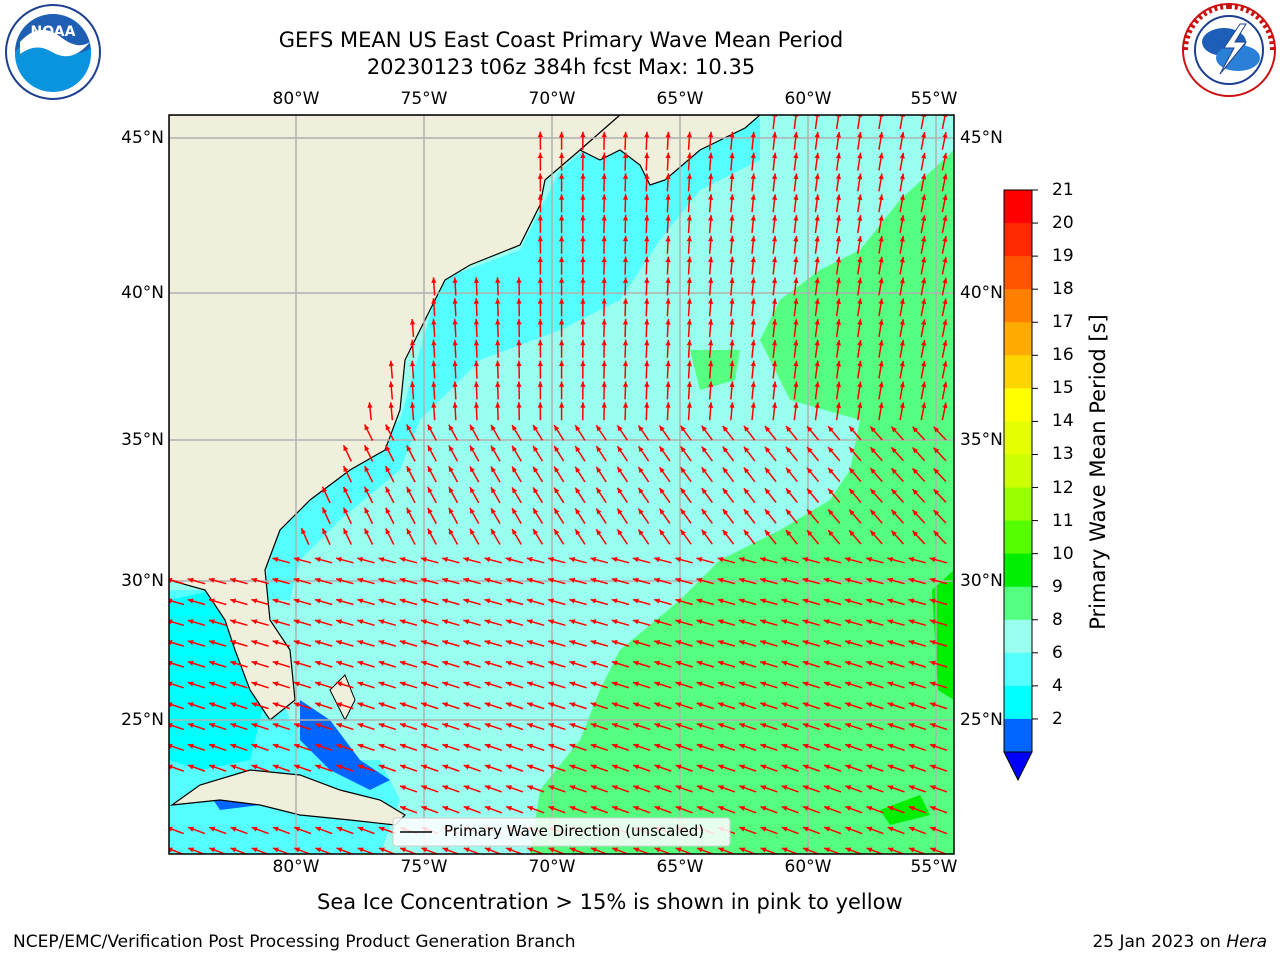 This screenshot has width=1280, height=960. Describe the element at coordinates (1229, 50) in the screenshot. I see `nws-logo` at that location.